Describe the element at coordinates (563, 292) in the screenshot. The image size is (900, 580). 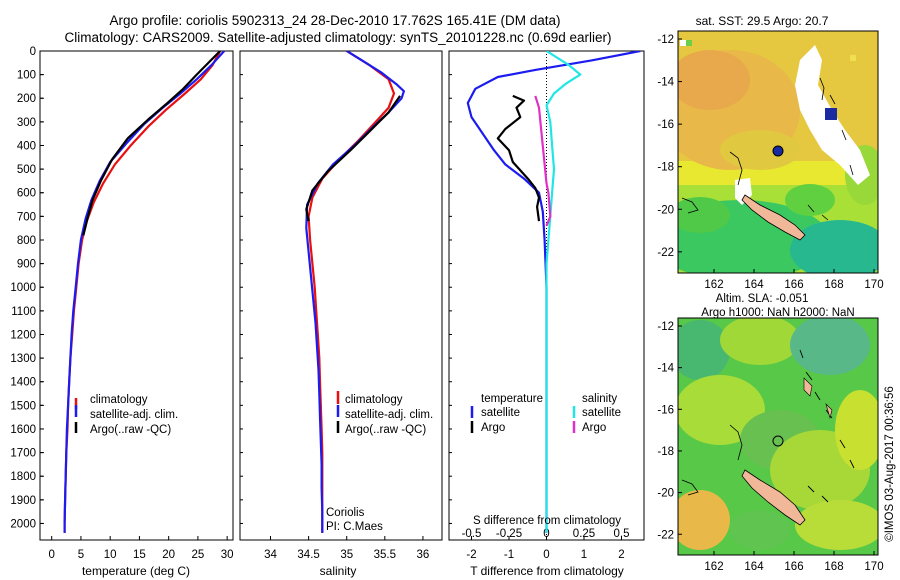
I see `series-line-s-satellite` at that location.